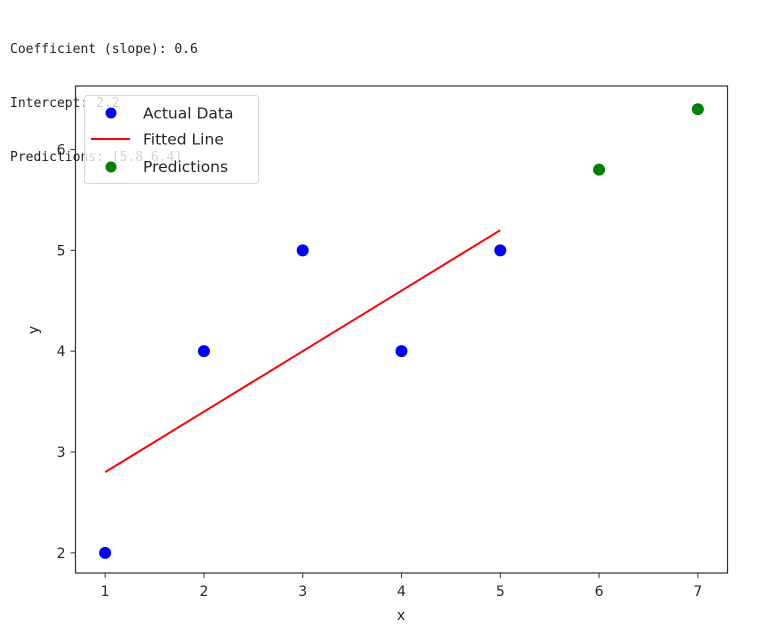 The image size is (768, 624). I want to click on x-tick-label: 7, so click(697, 592).